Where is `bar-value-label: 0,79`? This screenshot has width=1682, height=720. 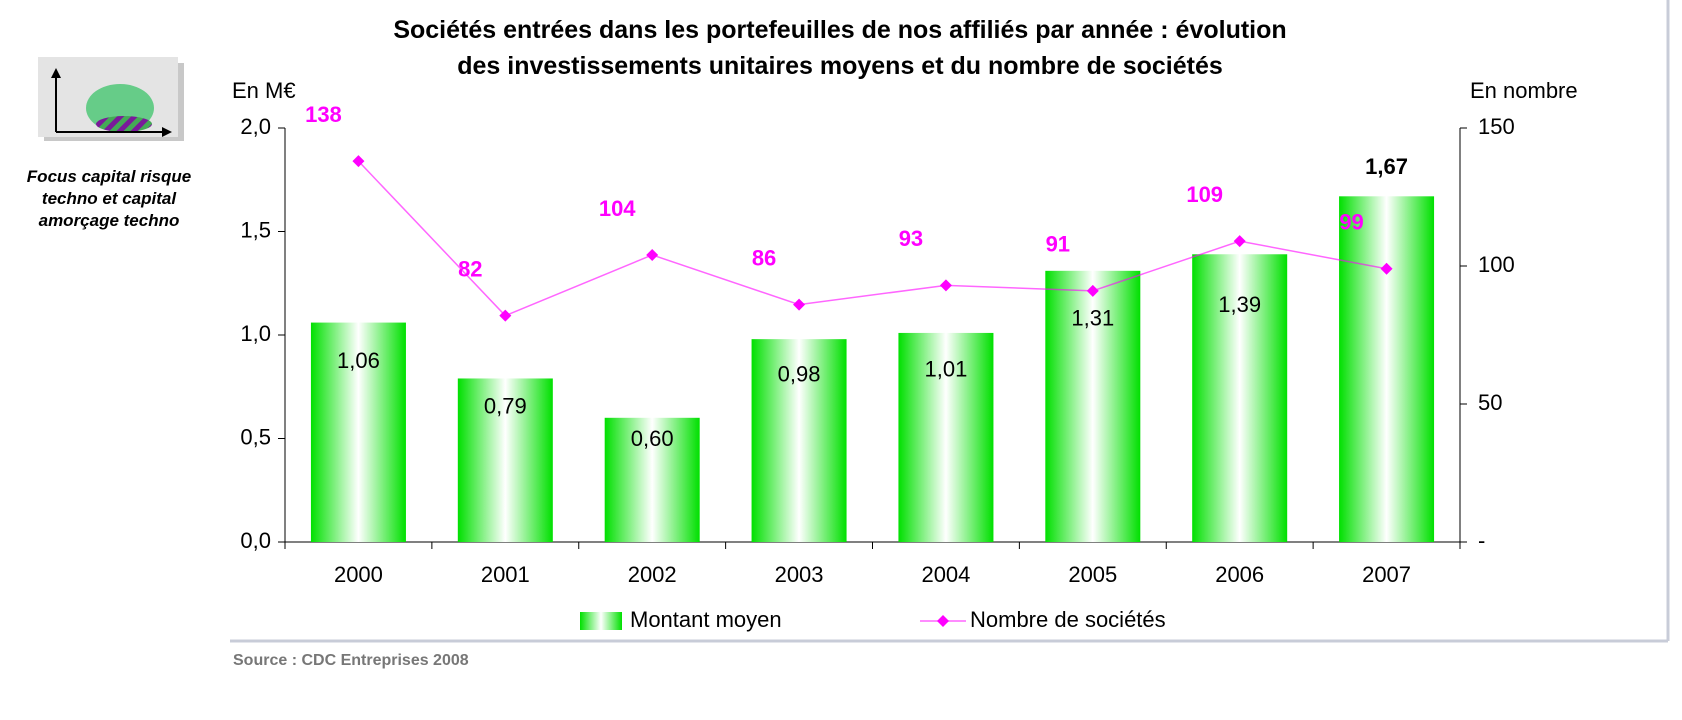
bar-value-label: 0,79 is located at coordinates (505, 406).